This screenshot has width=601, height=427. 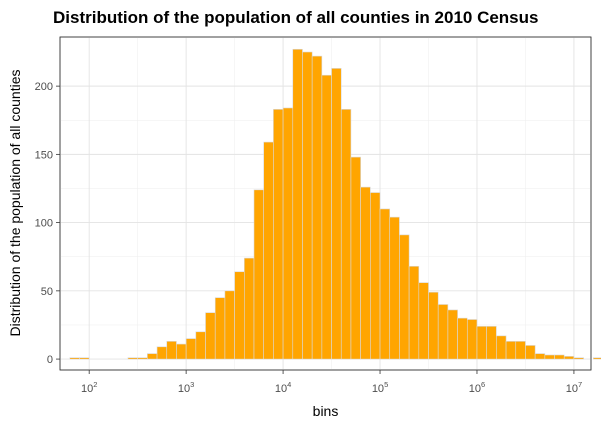 I want to click on x-tick-label: 10⁷, so click(x=574, y=387).